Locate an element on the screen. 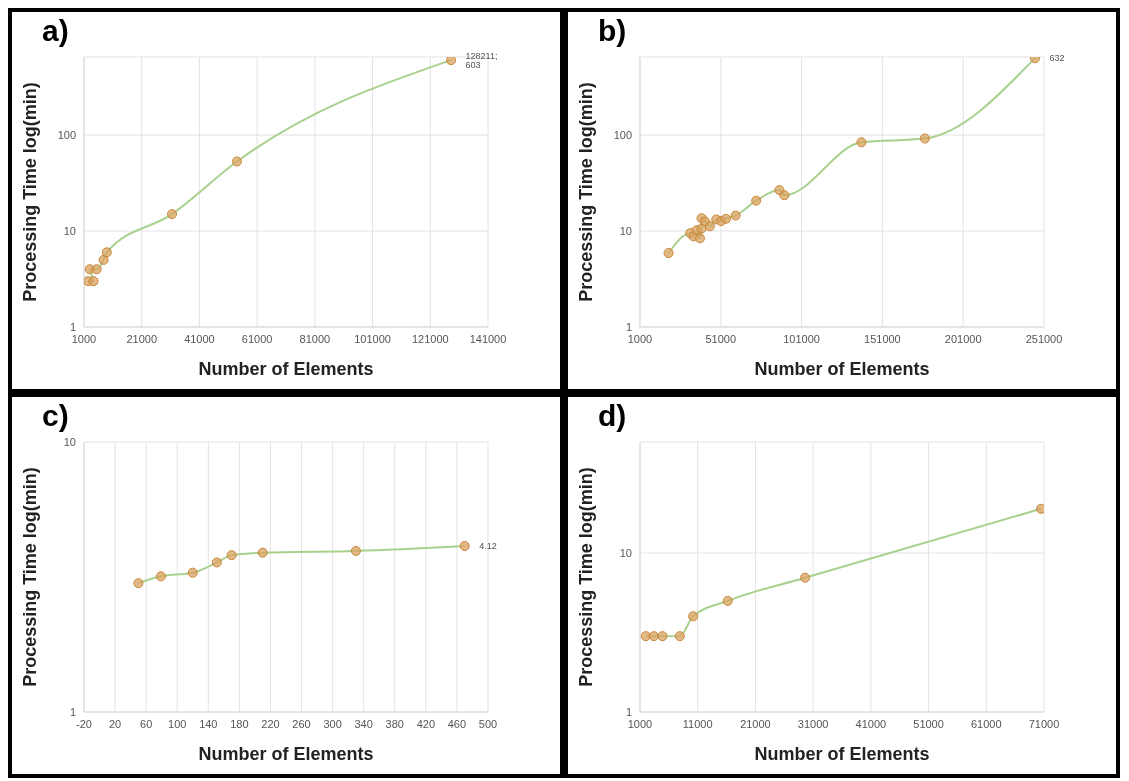 The image size is (1129, 781). data-label: 632 is located at coordinates (1057, 58).